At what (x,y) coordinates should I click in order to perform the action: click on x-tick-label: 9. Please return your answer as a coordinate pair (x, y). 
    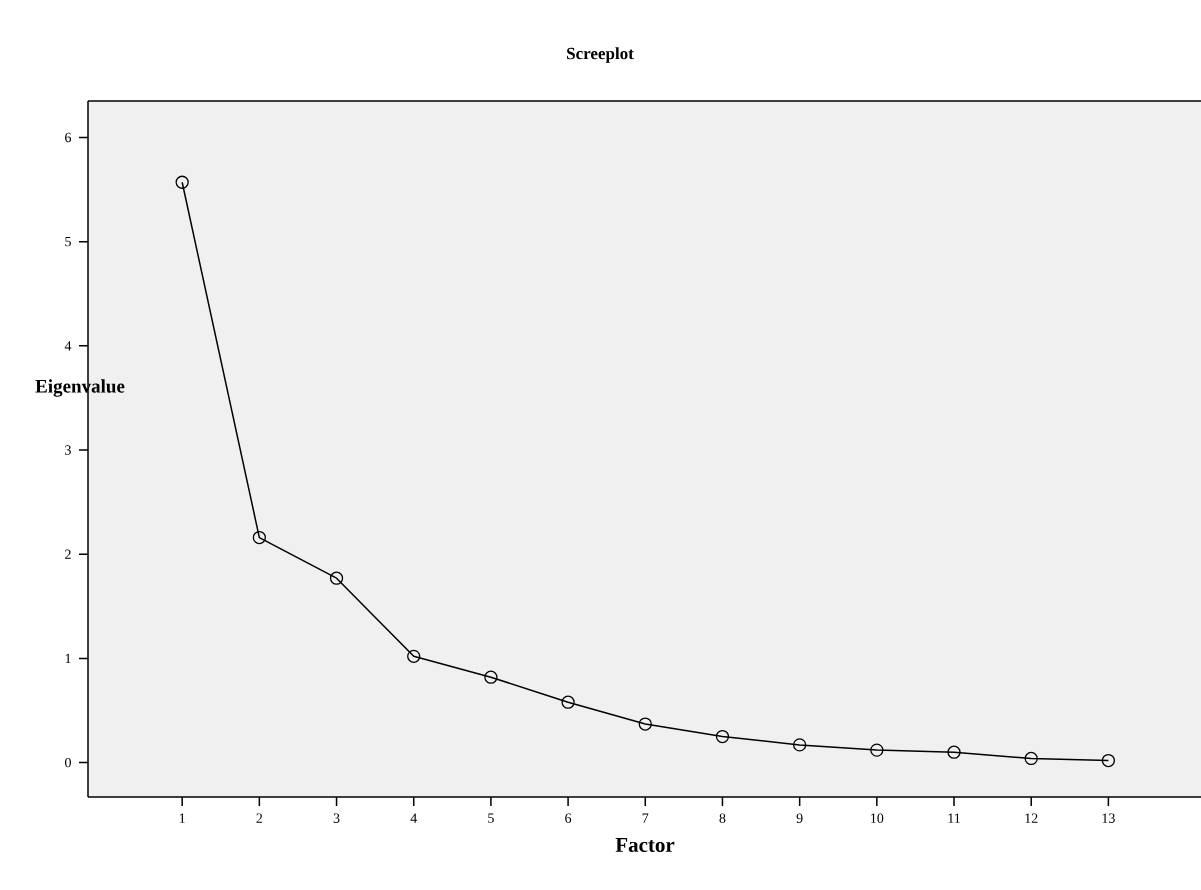
    Looking at the image, I should click on (799, 818).